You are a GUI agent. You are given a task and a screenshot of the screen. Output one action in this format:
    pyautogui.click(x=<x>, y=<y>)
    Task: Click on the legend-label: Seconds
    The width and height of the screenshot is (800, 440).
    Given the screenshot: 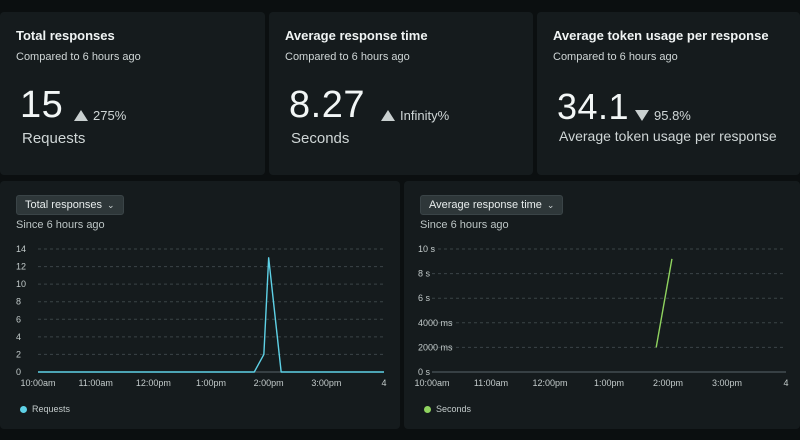 What is the action you would take?
    pyautogui.click(x=454, y=409)
    